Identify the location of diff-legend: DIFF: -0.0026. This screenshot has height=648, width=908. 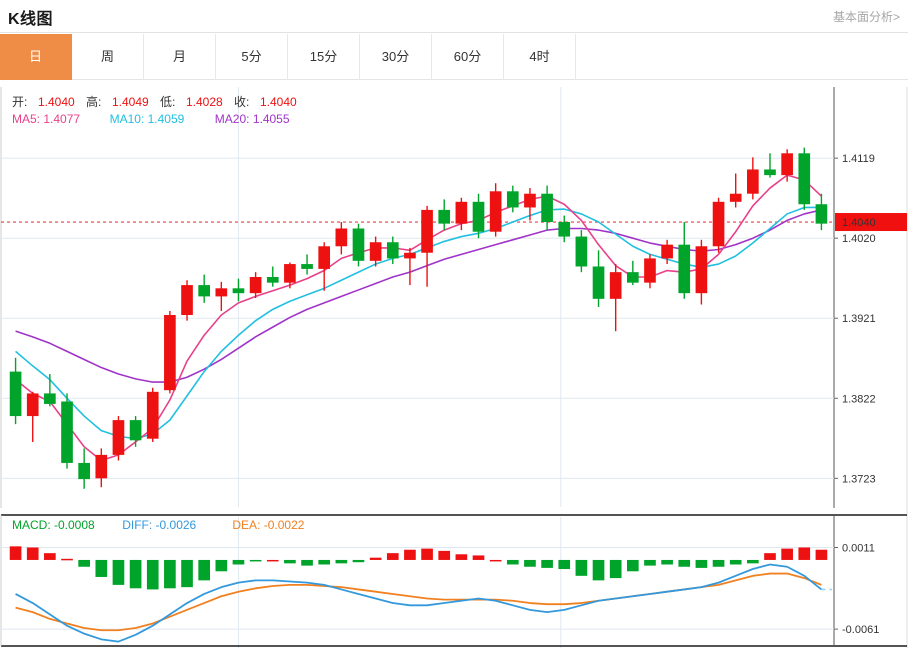
(159, 525).